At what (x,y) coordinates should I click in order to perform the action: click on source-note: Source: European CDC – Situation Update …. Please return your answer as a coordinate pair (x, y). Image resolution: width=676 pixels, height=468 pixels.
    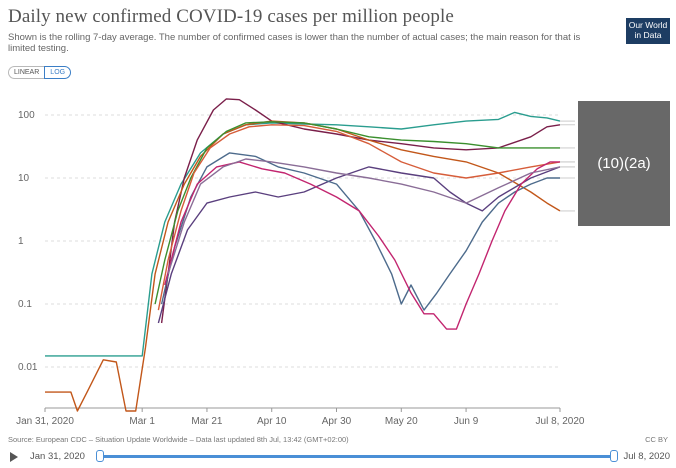
    Looking at the image, I should click on (178, 439).